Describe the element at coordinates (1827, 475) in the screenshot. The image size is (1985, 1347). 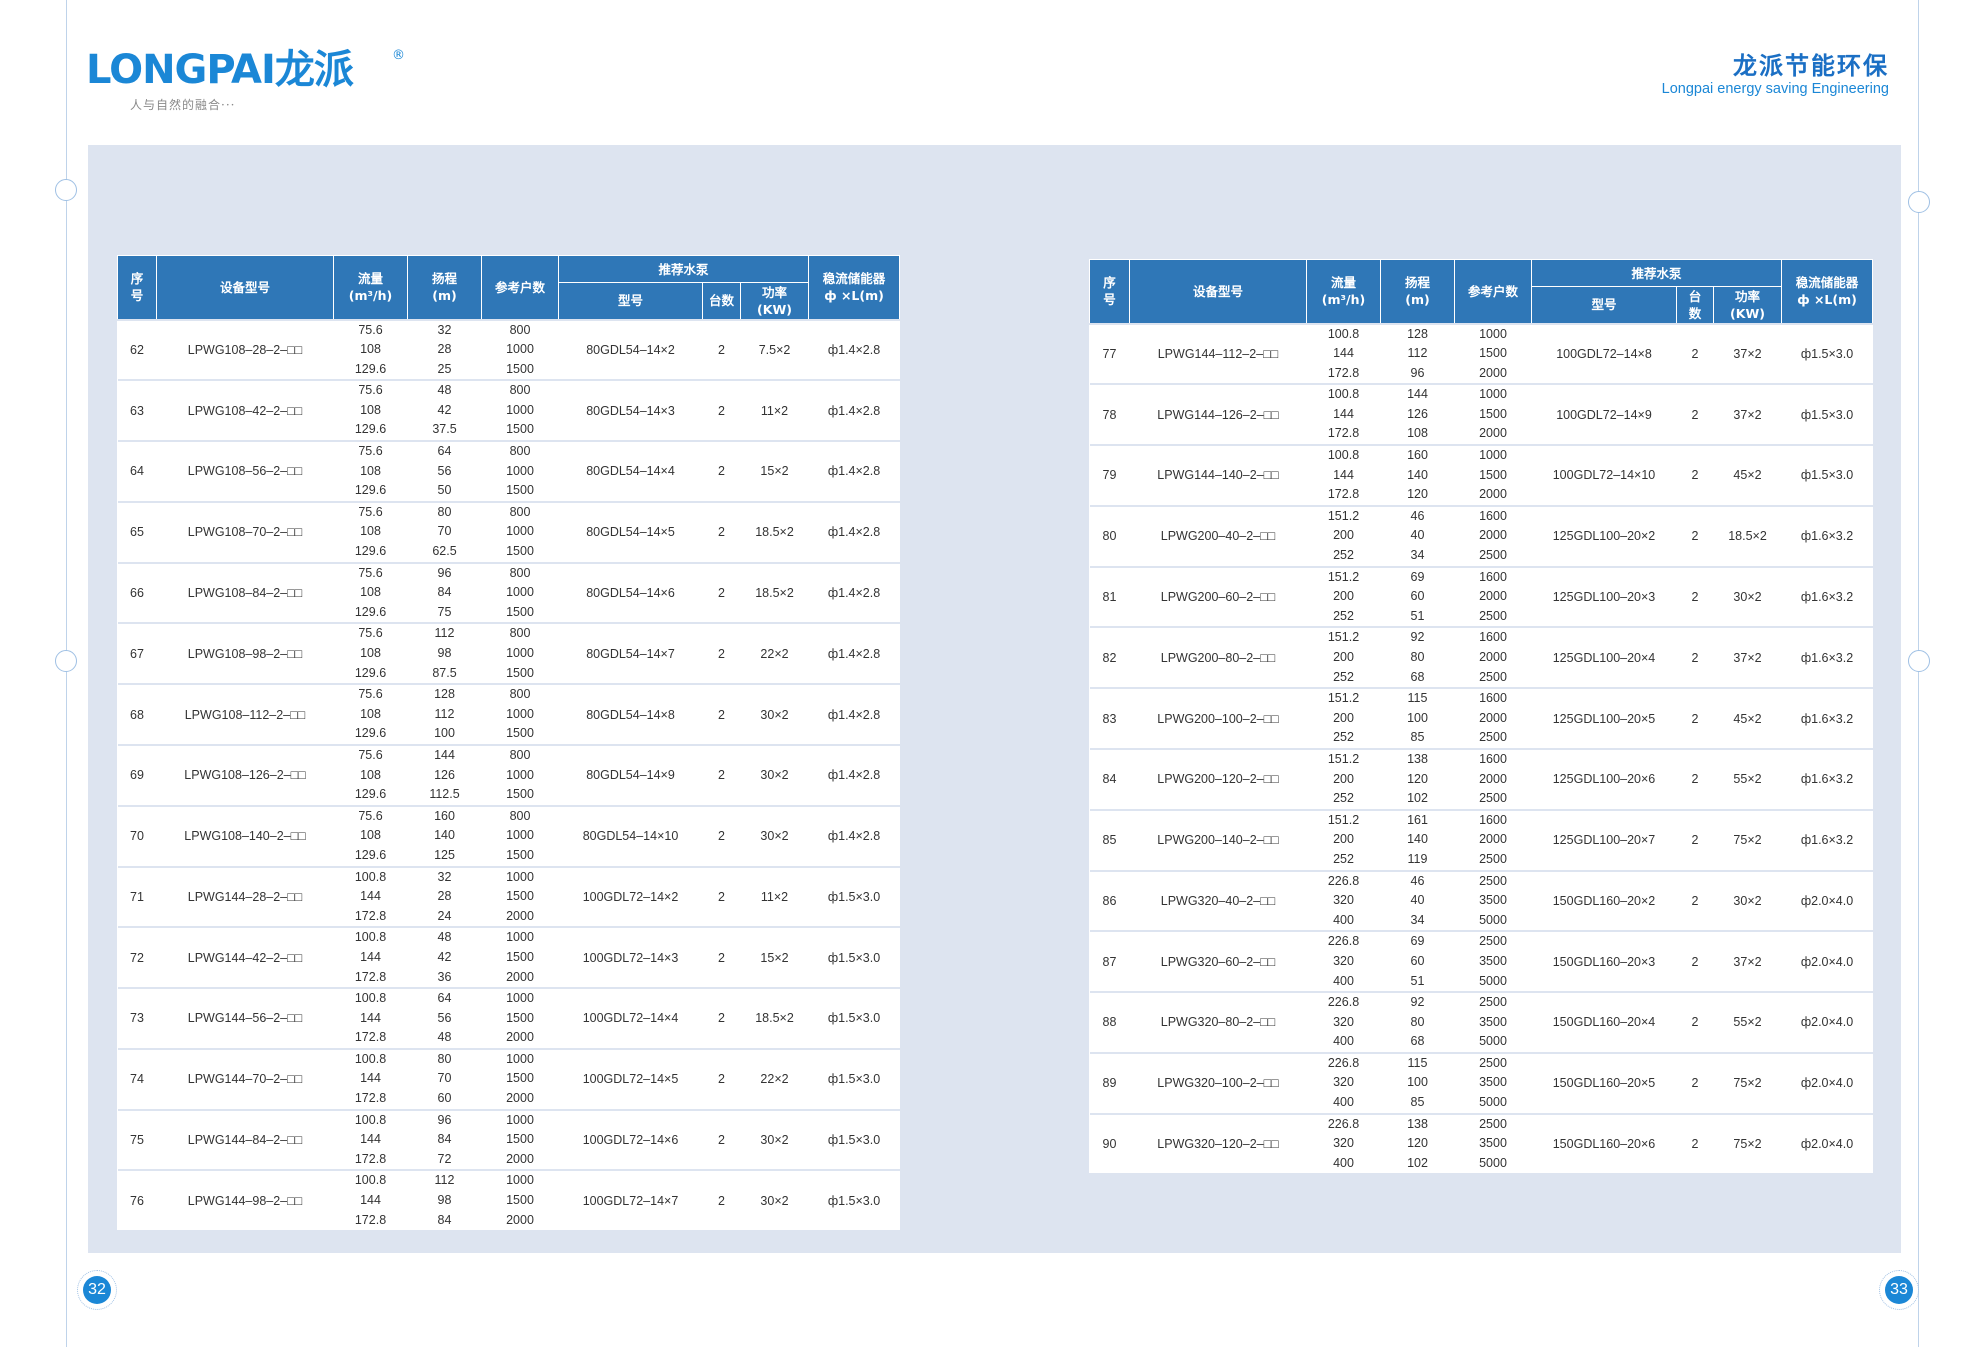
I see `tank-size: ф1.5×3.0` at that location.